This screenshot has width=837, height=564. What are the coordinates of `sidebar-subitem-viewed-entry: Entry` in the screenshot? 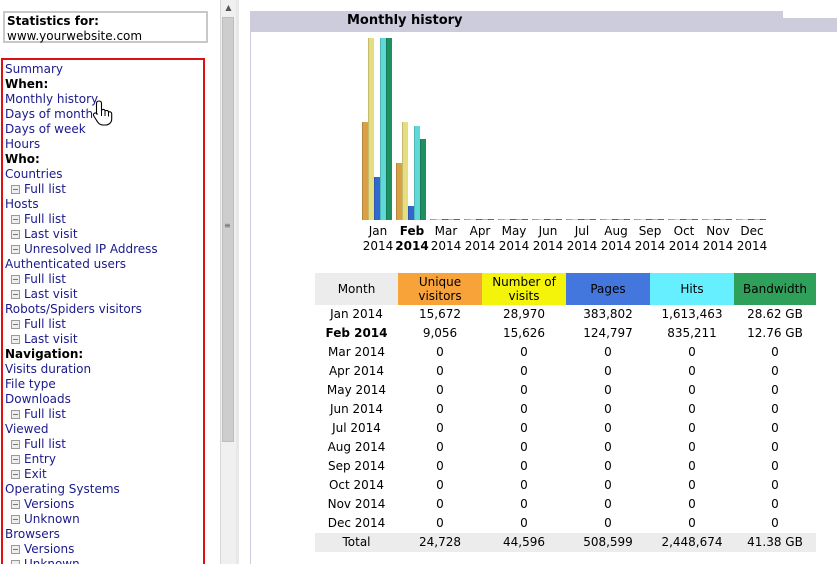 It's located at (40, 459).